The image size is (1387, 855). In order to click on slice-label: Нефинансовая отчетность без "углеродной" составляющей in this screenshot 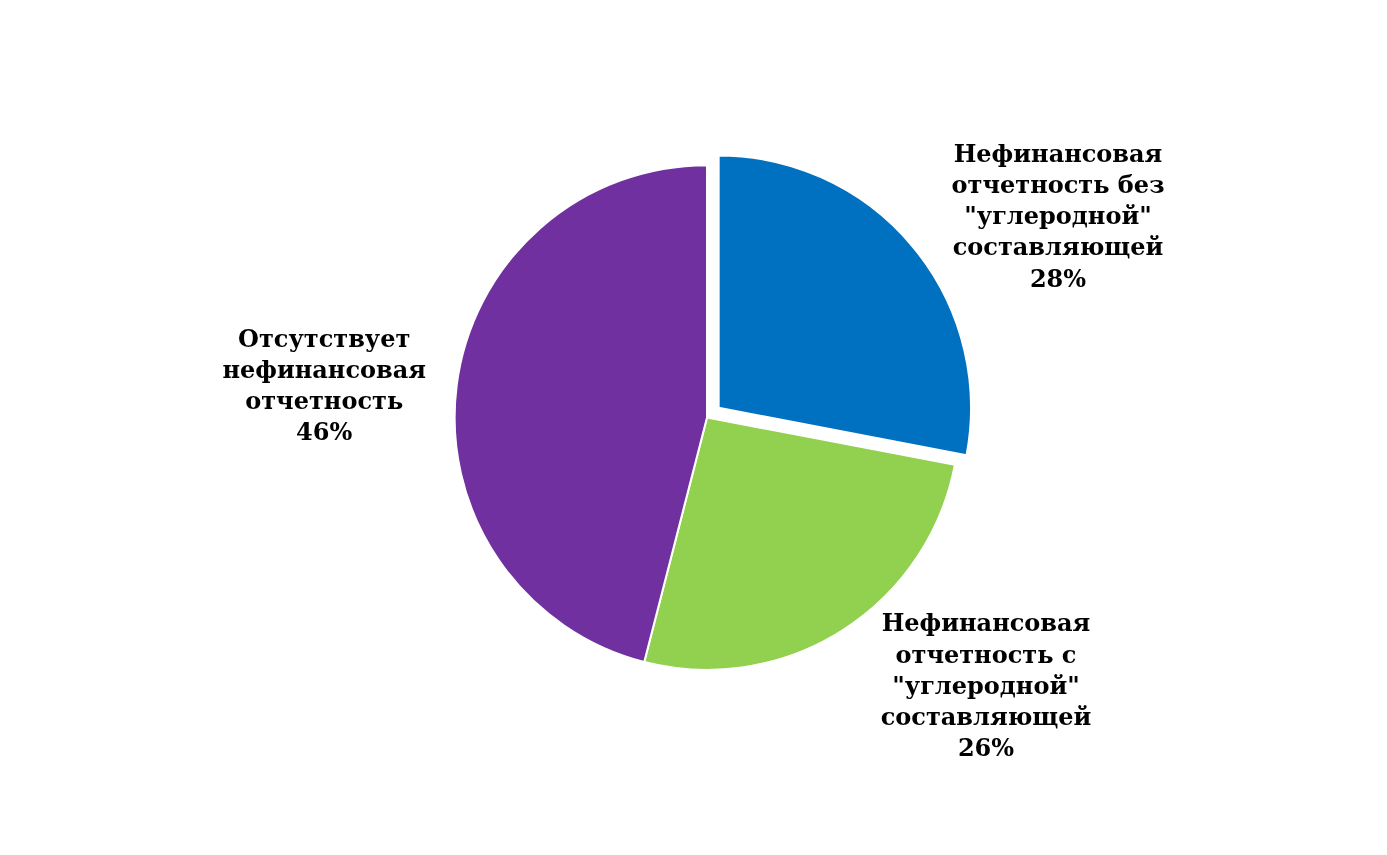, I will do `click(1058, 200)`.